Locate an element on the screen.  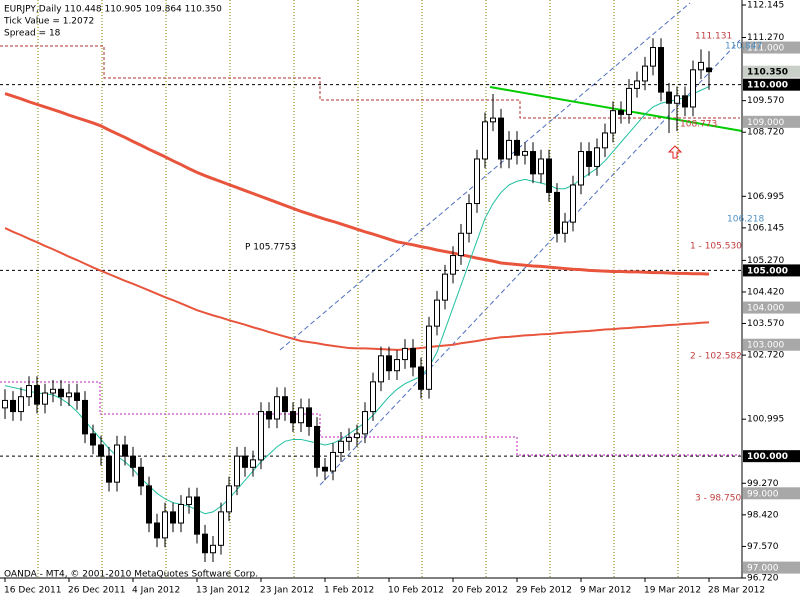
hline-label-bg is located at coordinates (771, 84).